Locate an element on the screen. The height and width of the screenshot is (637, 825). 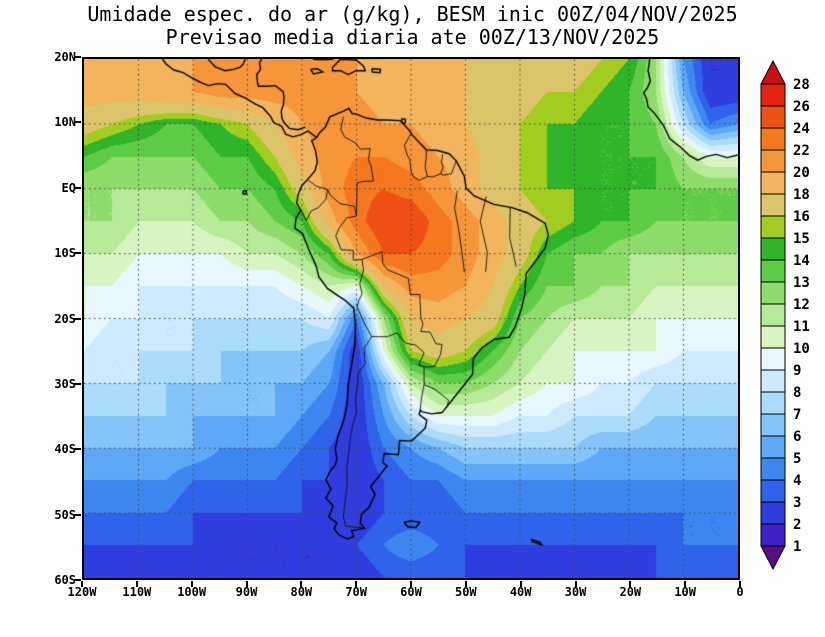
colorbar-label: 6 is located at coordinates (797, 437).